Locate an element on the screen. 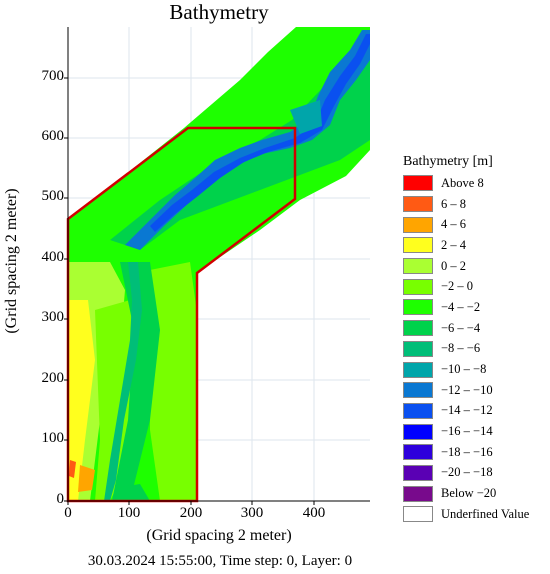 This screenshot has width=550, height=574. legend-item: −8 – −6 is located at coordinates (466, 349).